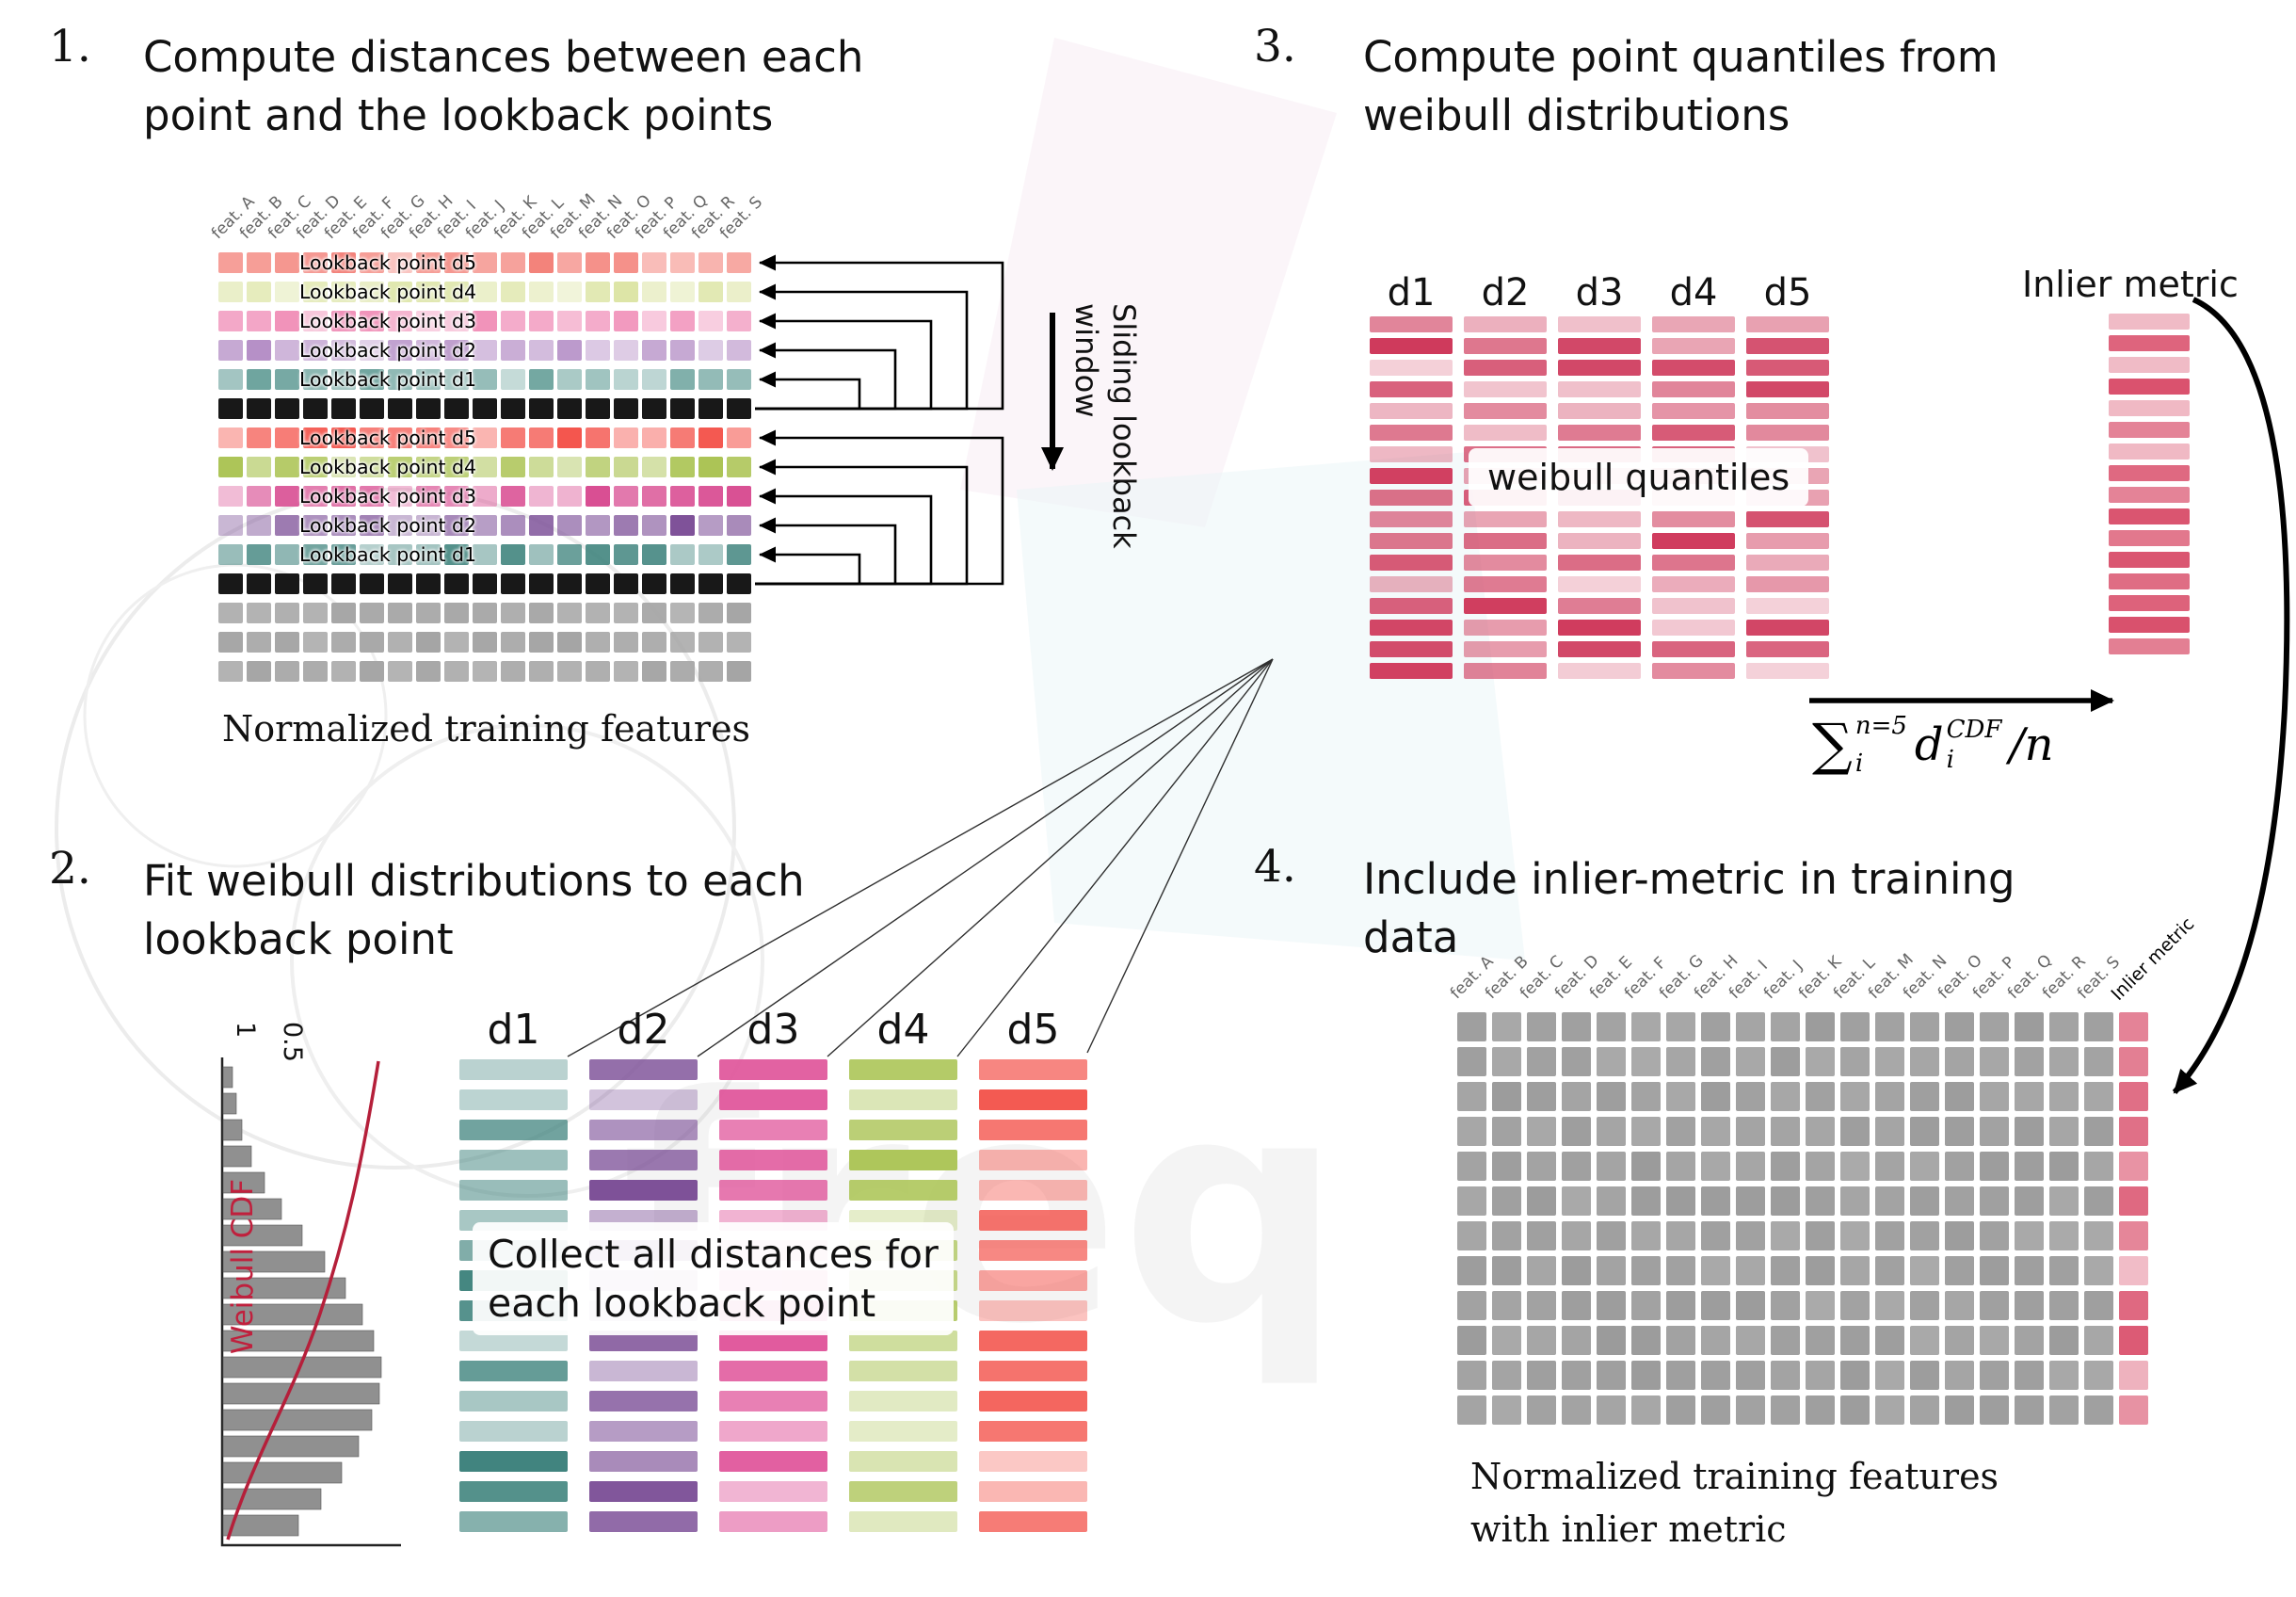 This screenshot has width=2296, height=1597. Describe the element at coordinates (1033, 1030) in the screenshot. I see `stack-label-d5: d5` at that location.